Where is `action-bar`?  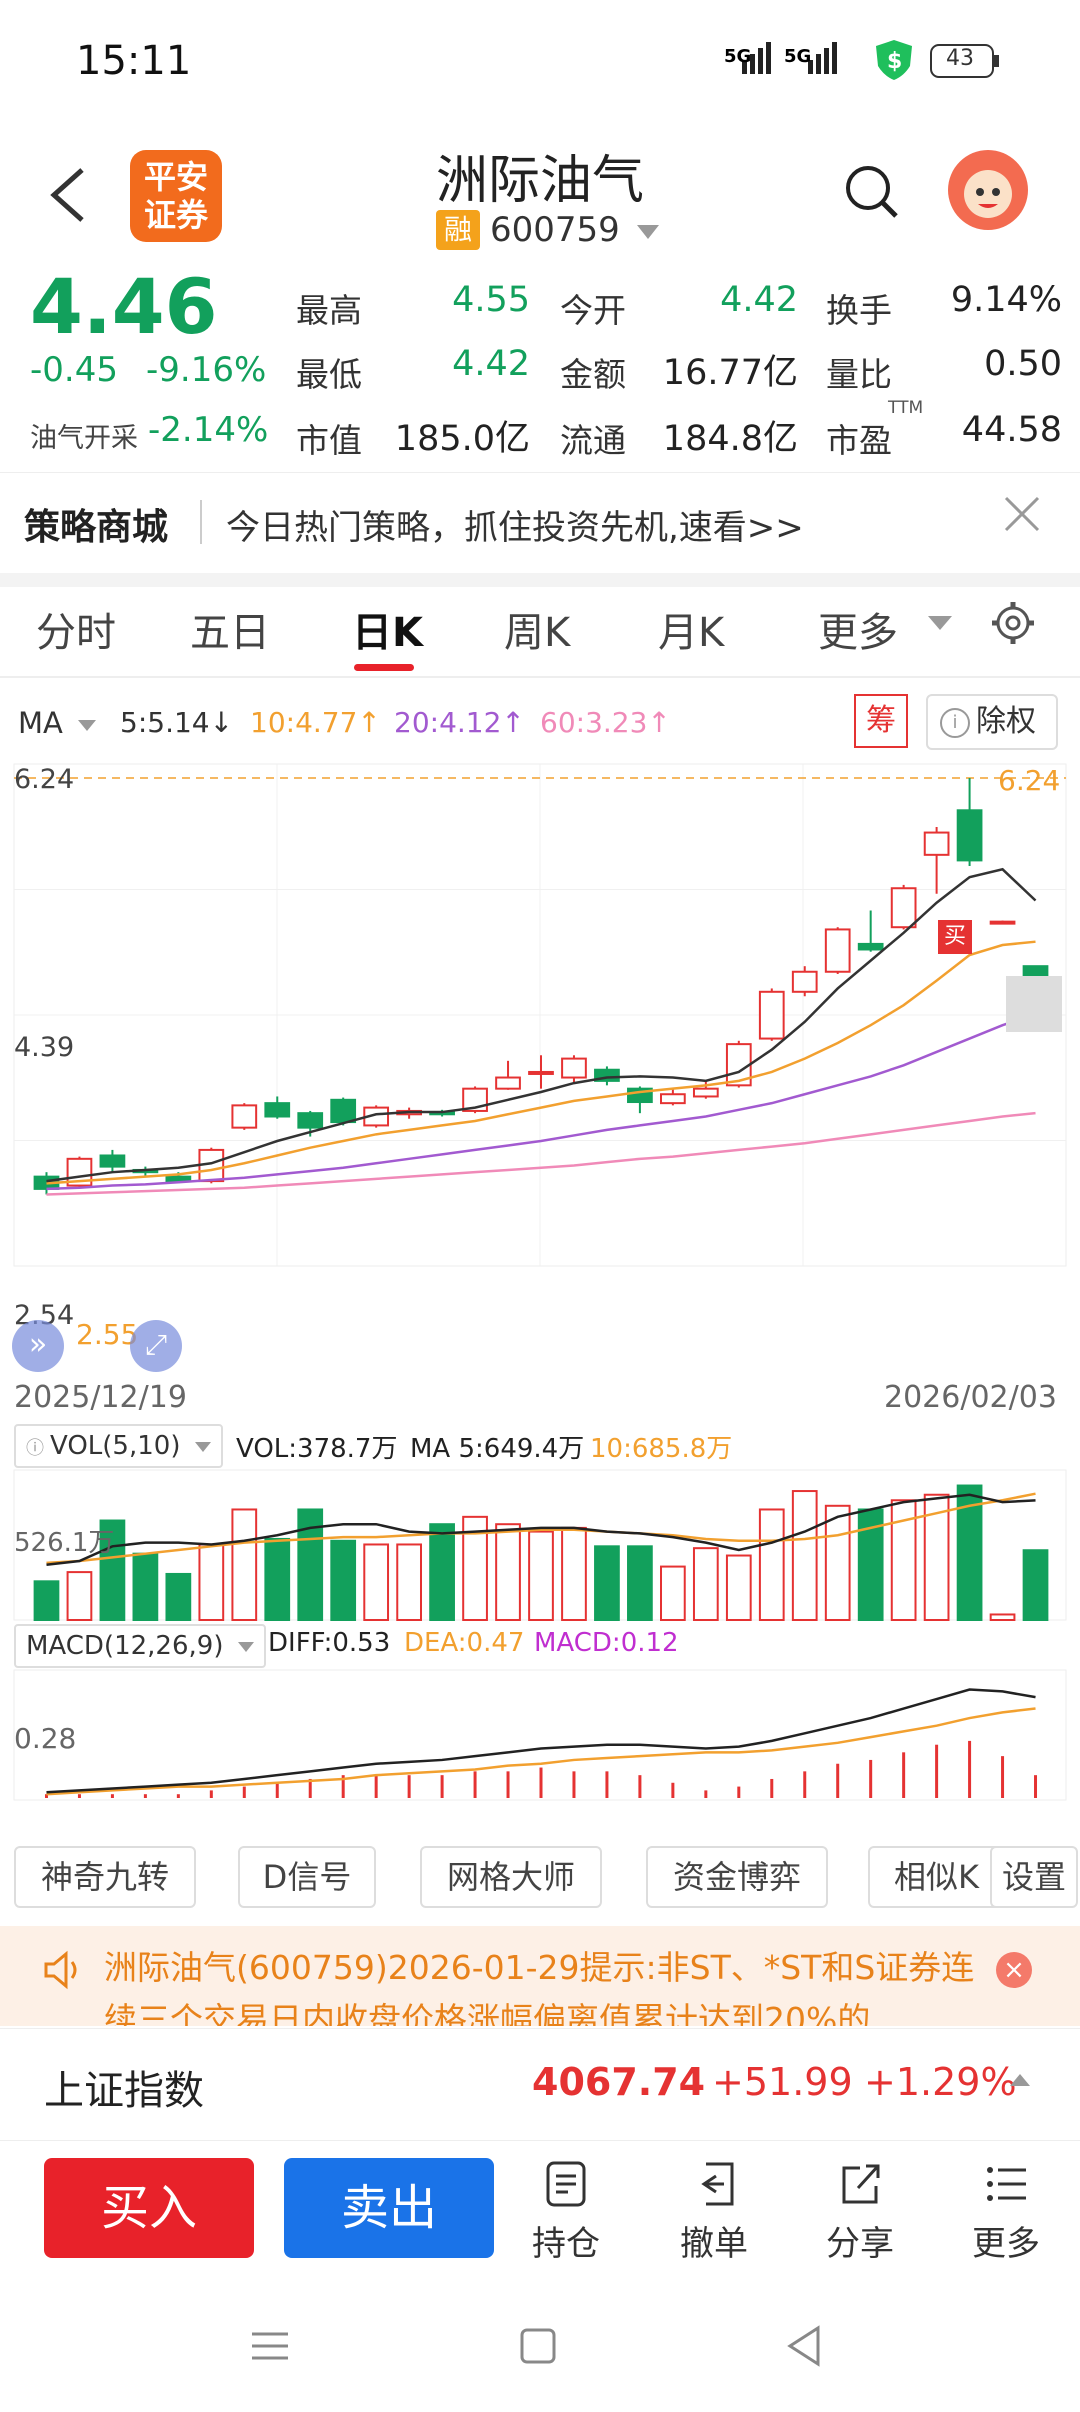
action-bar is located at coordinates (540, 2215).